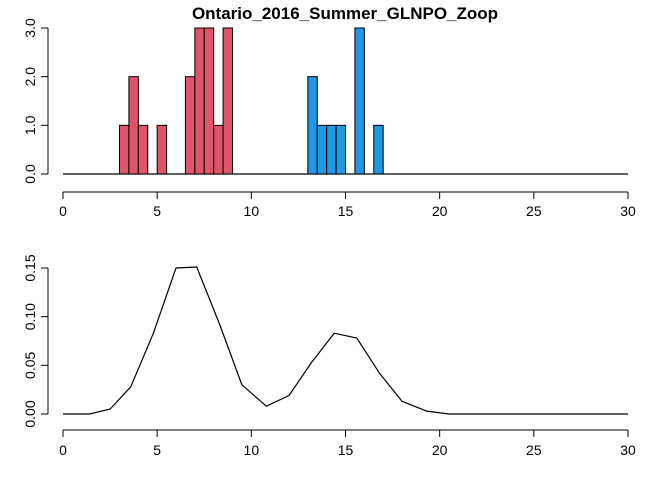  Describe the element at coordinates (30, 174) in the screenshot. I see `y-tick-label: 0.0` at that location.